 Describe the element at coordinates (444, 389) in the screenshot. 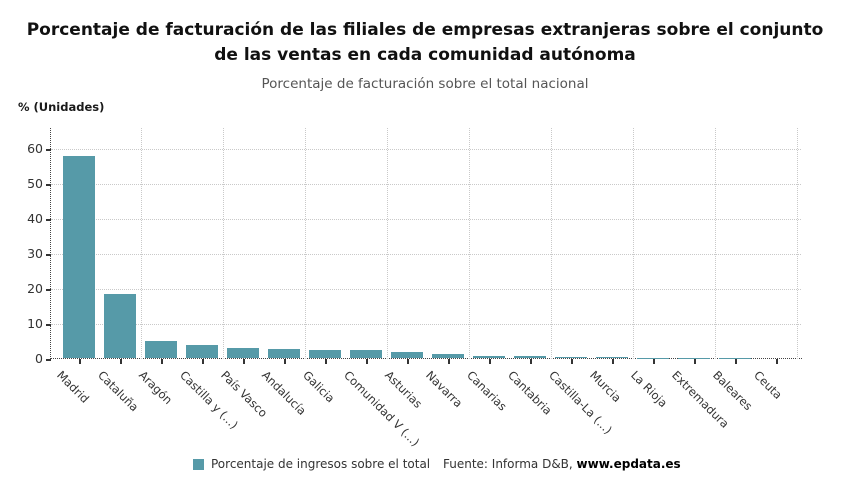

I see `x-axis-label: Navarra` at that location.